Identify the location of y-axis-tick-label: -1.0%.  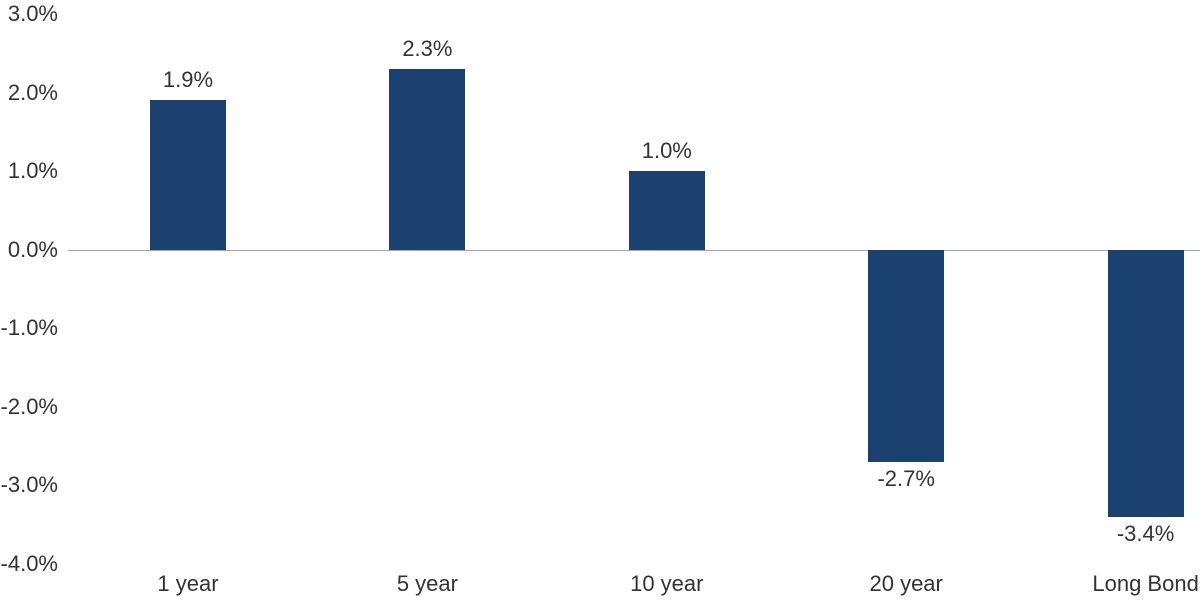
(29, 328).